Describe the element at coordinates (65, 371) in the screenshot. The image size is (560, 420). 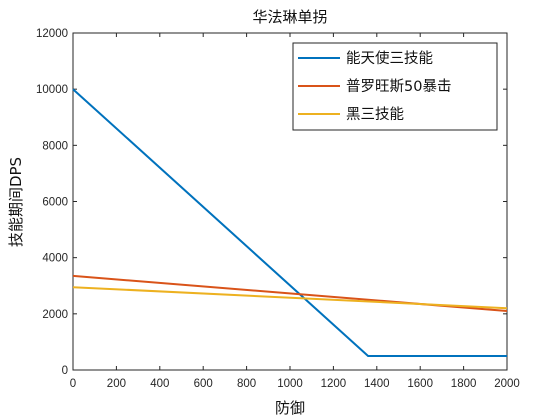
I see `y-tick-label: 0` at that location.